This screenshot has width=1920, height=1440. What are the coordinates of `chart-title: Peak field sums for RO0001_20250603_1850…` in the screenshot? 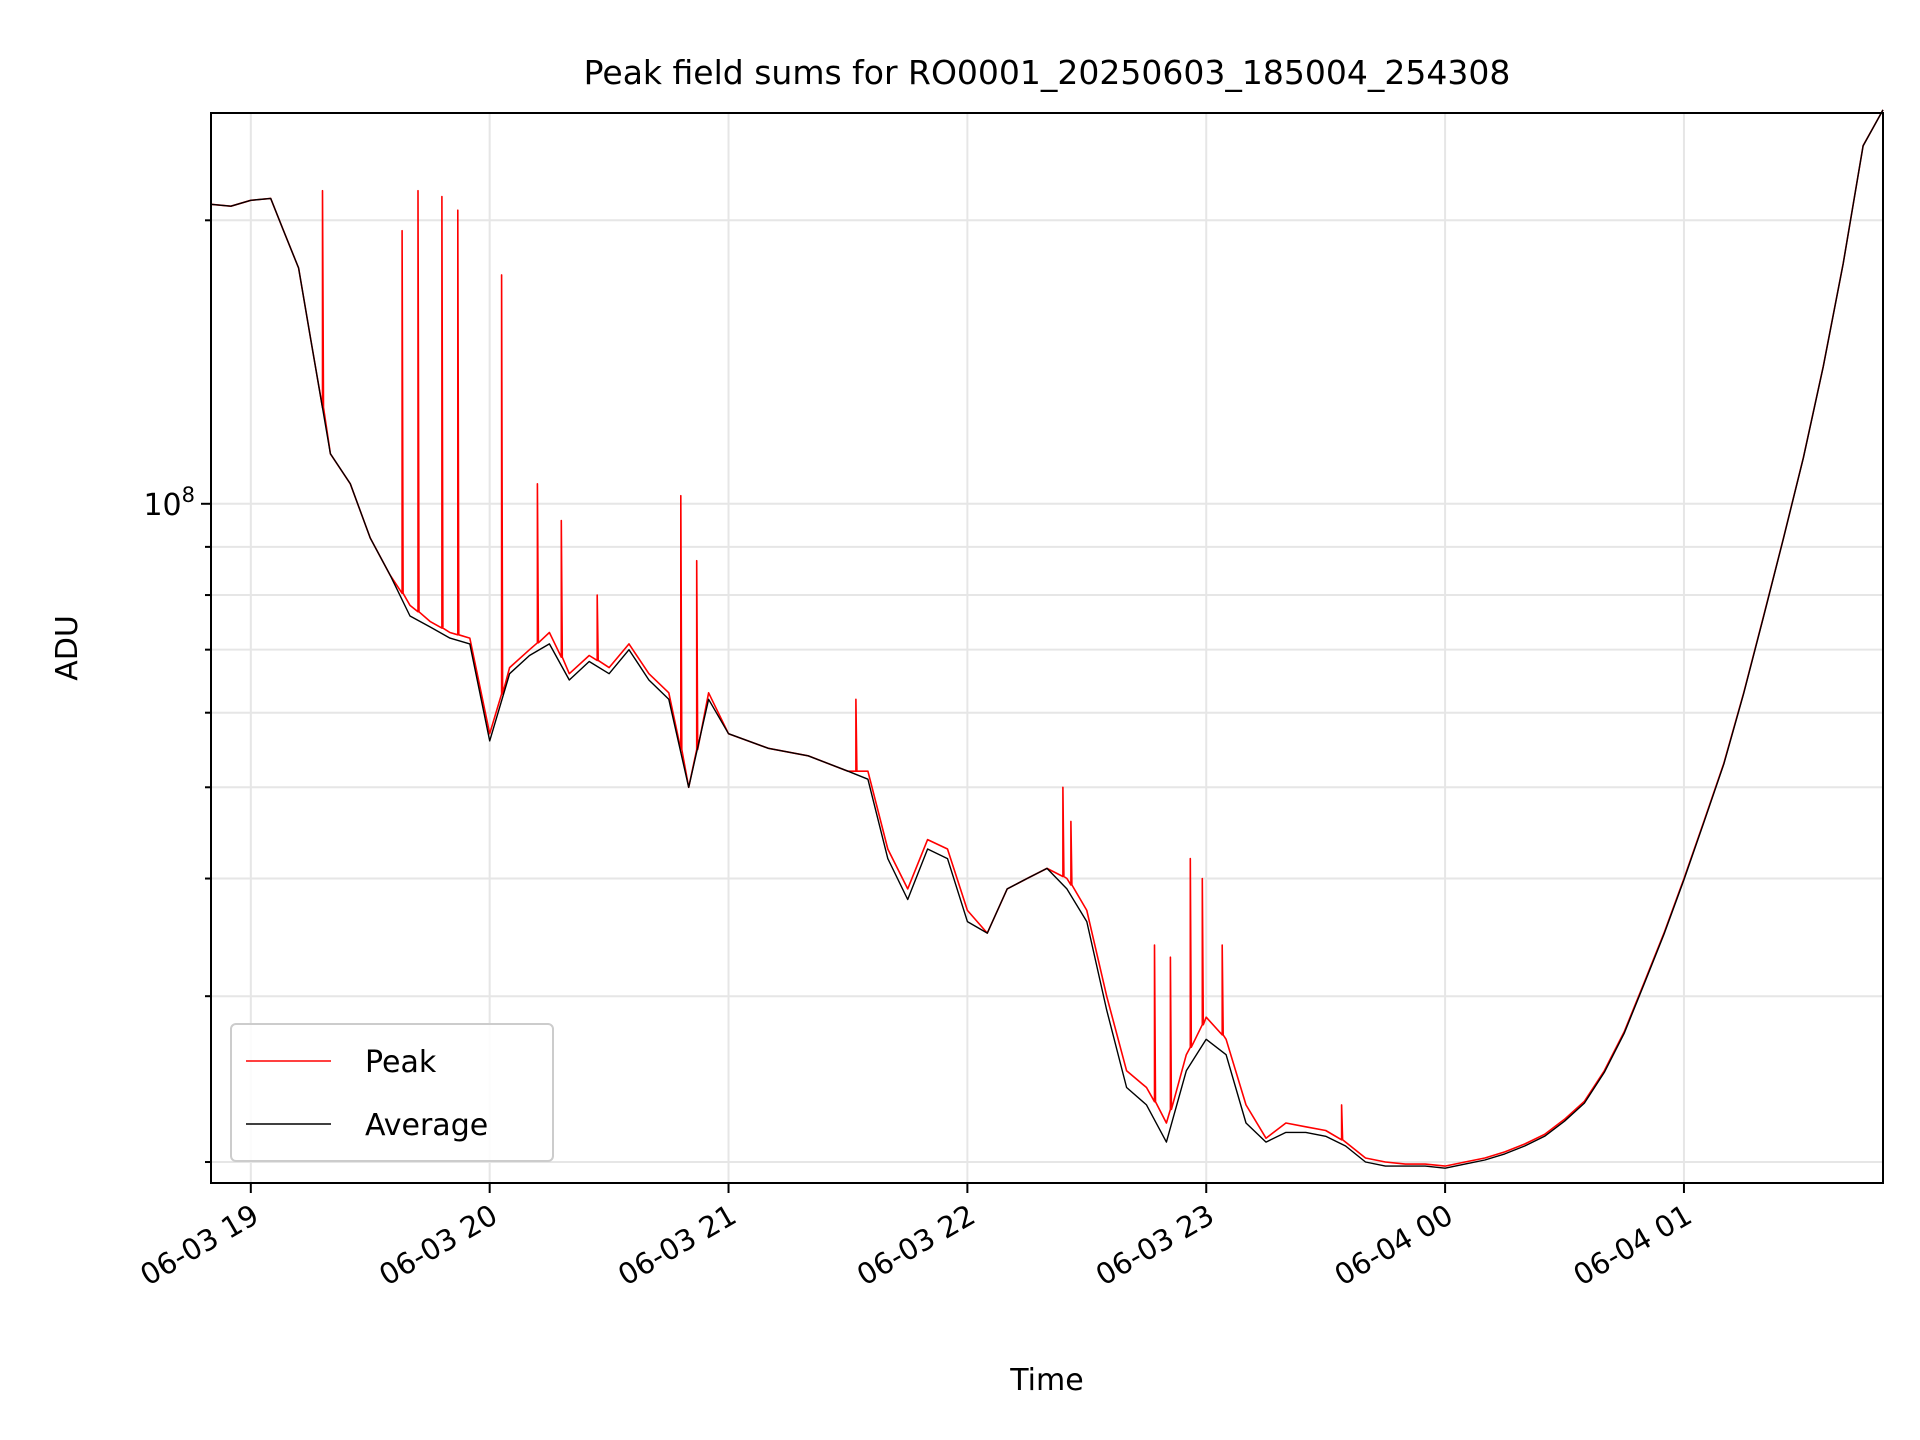 It's located at (1047, 72).